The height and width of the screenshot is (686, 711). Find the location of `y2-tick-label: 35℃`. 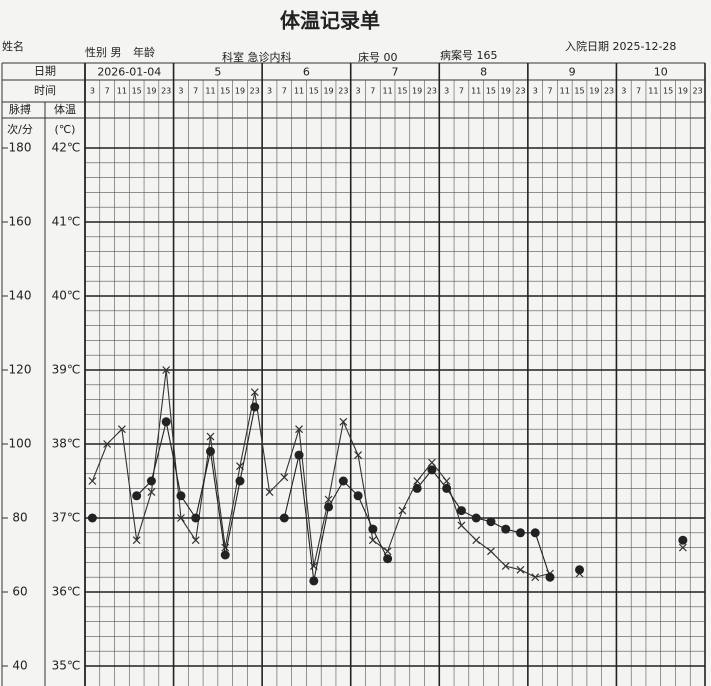

y2-tick-label: 35℃ is located at coordinates (66, 666).